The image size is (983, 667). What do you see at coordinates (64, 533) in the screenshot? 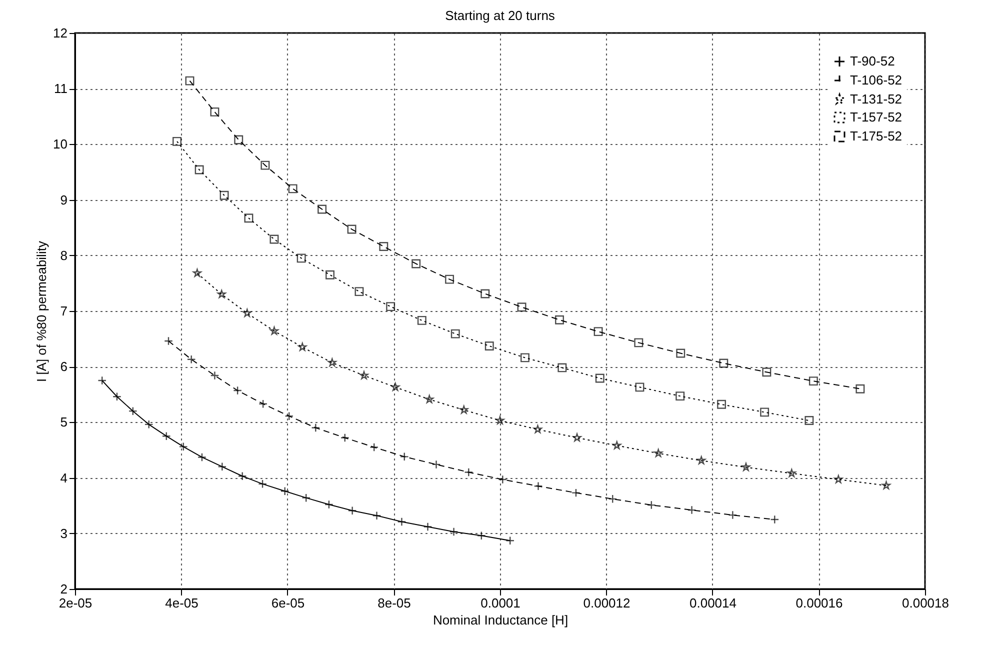
I see `y-tick-label: 3` at bounding box center [64, 533].